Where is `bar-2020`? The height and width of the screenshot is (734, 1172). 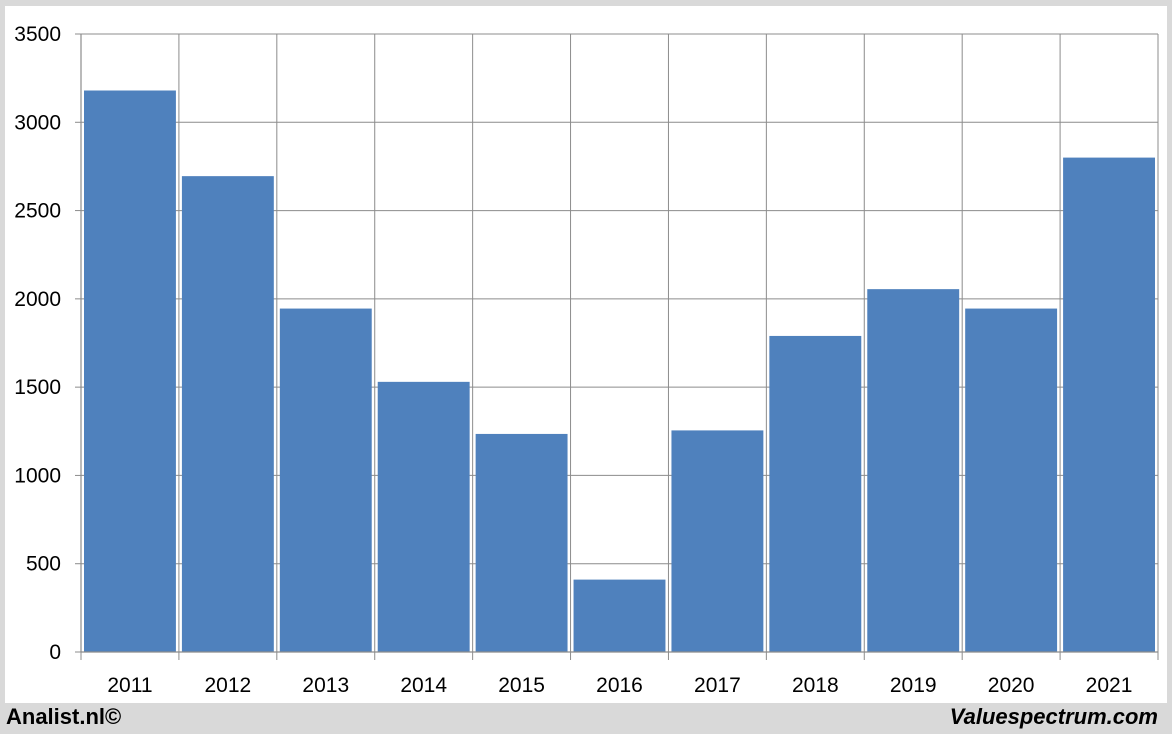
bar-2020 is located at coordinates (1011, 480).